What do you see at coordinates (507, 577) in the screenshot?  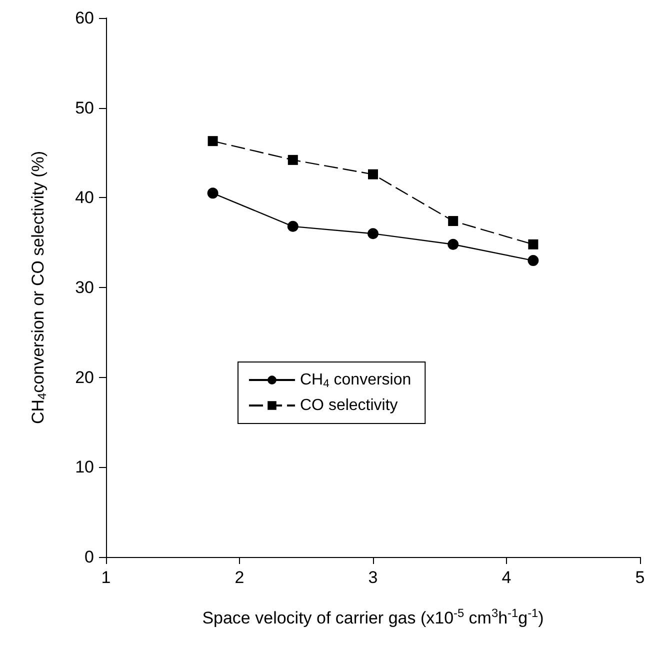 I see `x-tick-label: 4` at bounding box center [507, 577].